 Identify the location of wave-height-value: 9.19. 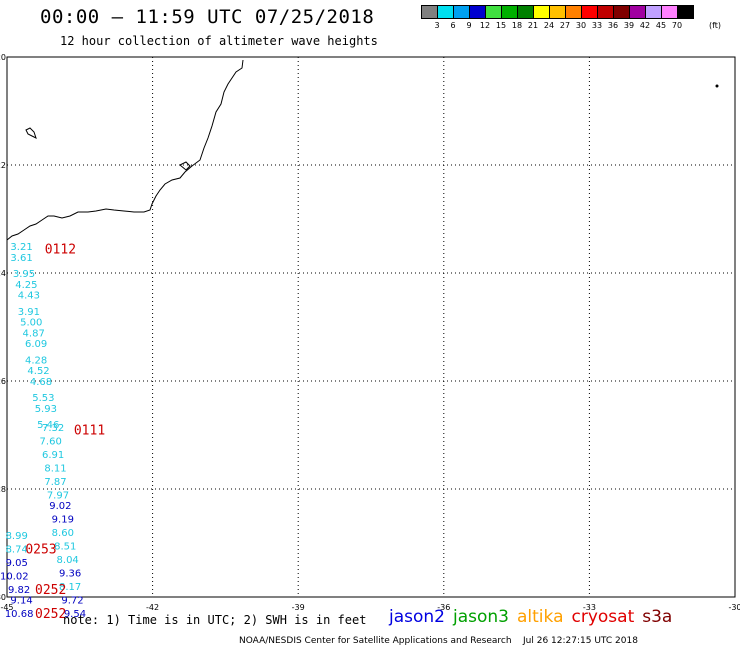
(63, 520).